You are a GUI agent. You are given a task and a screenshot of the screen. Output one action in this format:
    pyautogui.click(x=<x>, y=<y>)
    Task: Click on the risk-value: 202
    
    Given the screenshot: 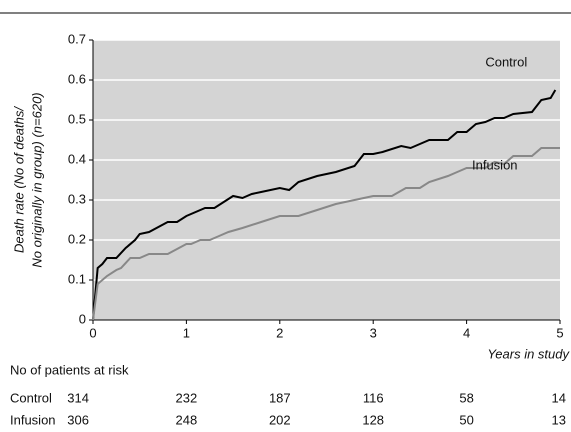 What is the action you would take?
    pyautogui.click(x=280, y=419)
    